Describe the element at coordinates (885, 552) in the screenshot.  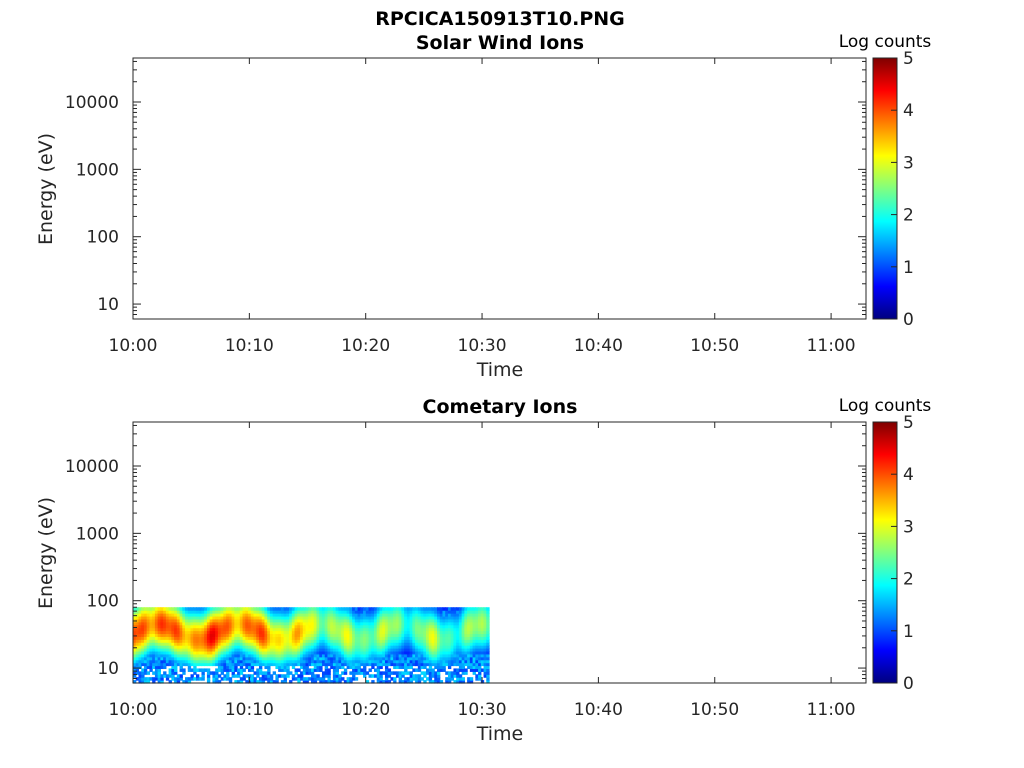
I see `colorbar` at that location.